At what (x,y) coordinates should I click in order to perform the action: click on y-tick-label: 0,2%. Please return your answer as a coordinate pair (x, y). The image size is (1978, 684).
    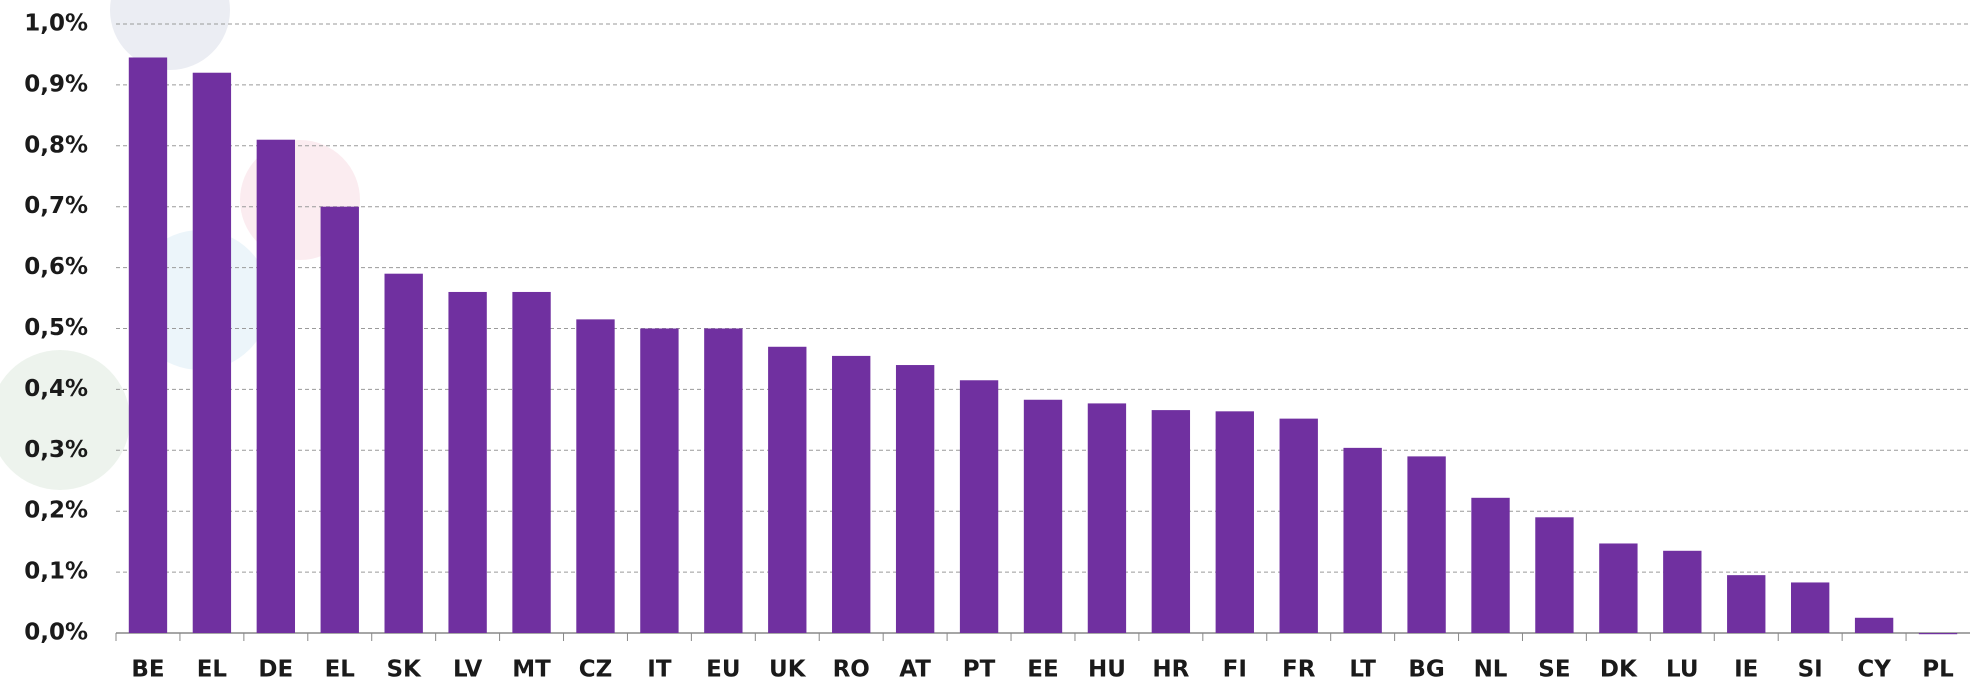
    Looking at the image, I should click on (56, 511).